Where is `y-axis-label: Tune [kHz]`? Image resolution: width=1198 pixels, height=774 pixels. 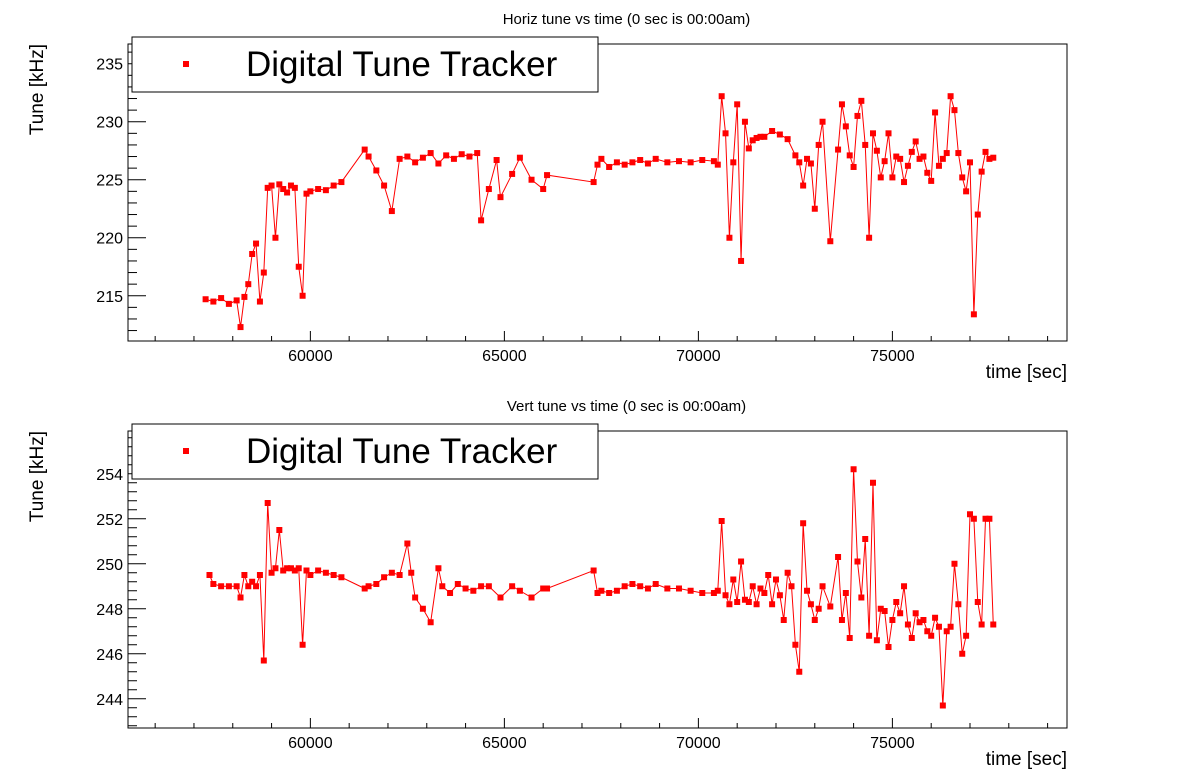 y-axis-label: Tune [kHz] is located at coordinates (37, 476).